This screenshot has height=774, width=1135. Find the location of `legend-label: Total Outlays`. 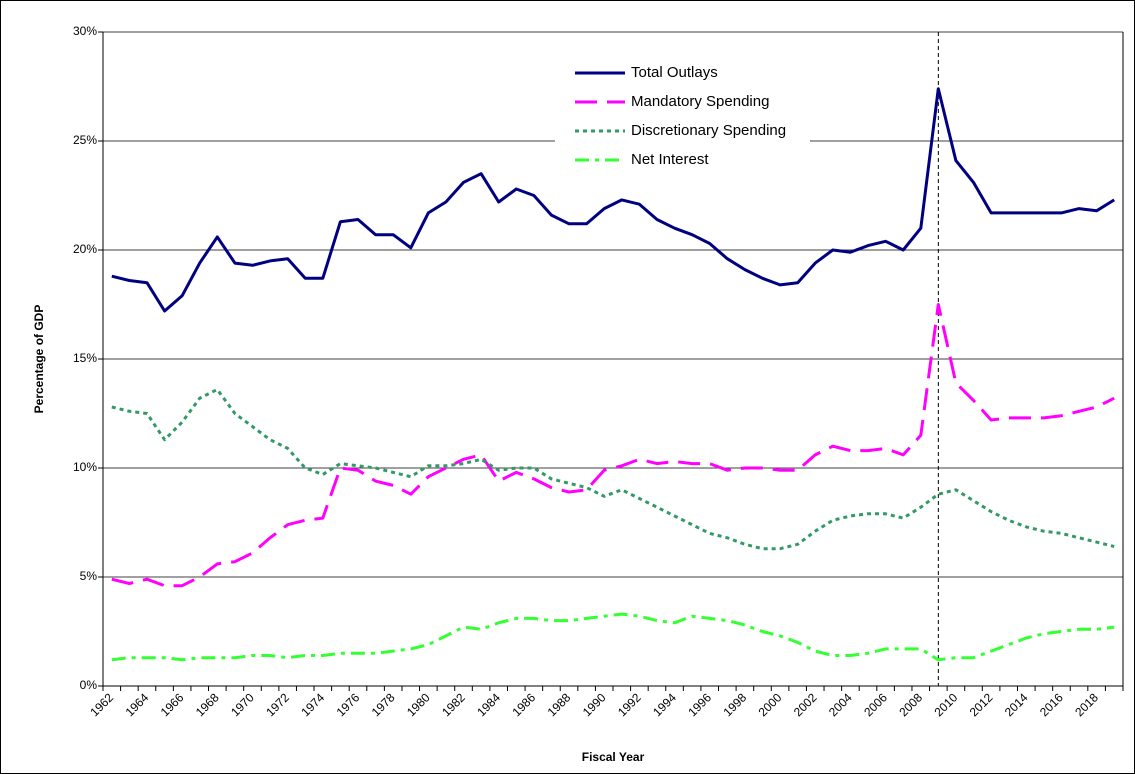

legend-label: Total Outlays is located at coordinates (674, 72).